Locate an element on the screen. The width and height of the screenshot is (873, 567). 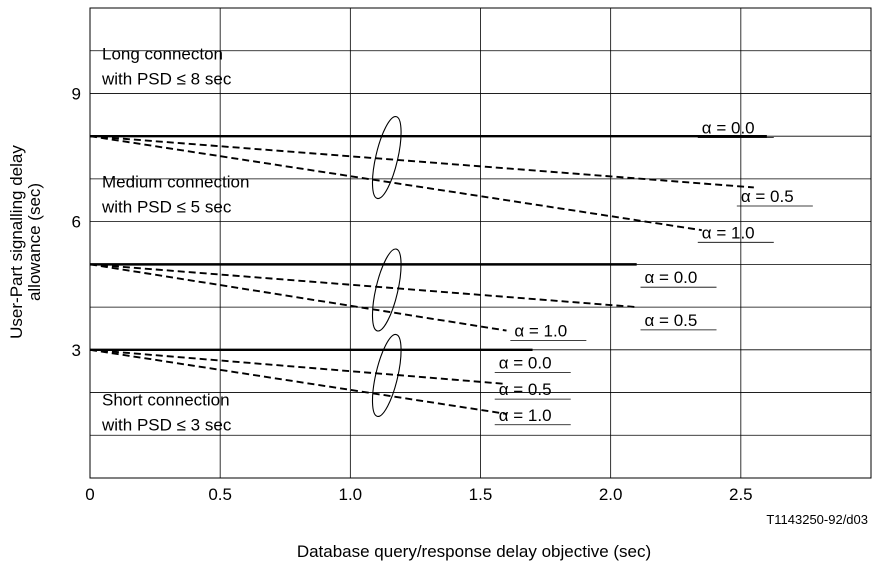
x-tick-label: 1.5 is located at coordinates (481, 494).